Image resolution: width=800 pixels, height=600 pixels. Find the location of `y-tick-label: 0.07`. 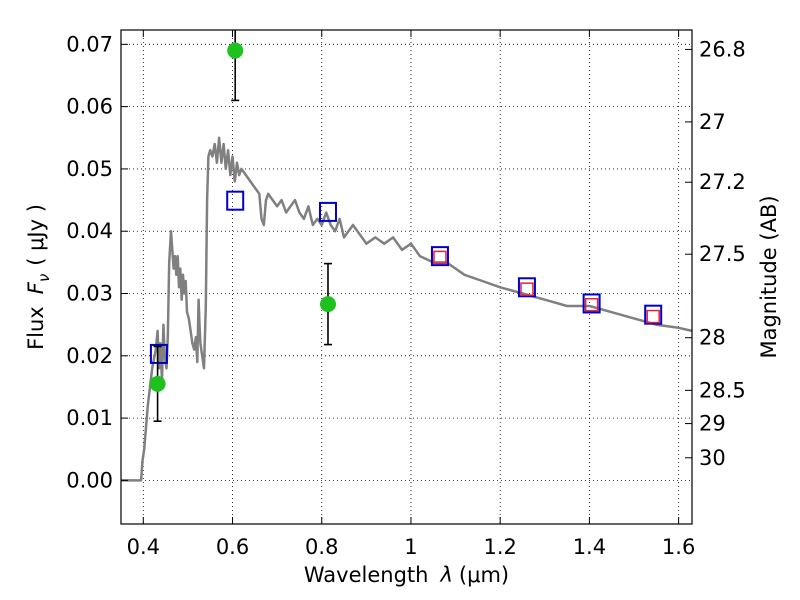

y-tick-label: 0.07 is located at coordinates (89, 44).